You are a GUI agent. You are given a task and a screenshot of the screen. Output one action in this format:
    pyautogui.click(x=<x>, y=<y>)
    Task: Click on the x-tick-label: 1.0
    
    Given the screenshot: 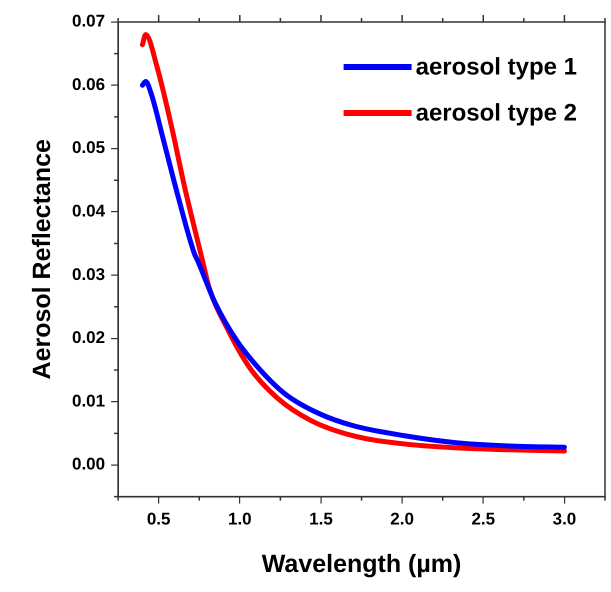 What is the action you would take?
    pyautogui.click(x=240, y=518)
    